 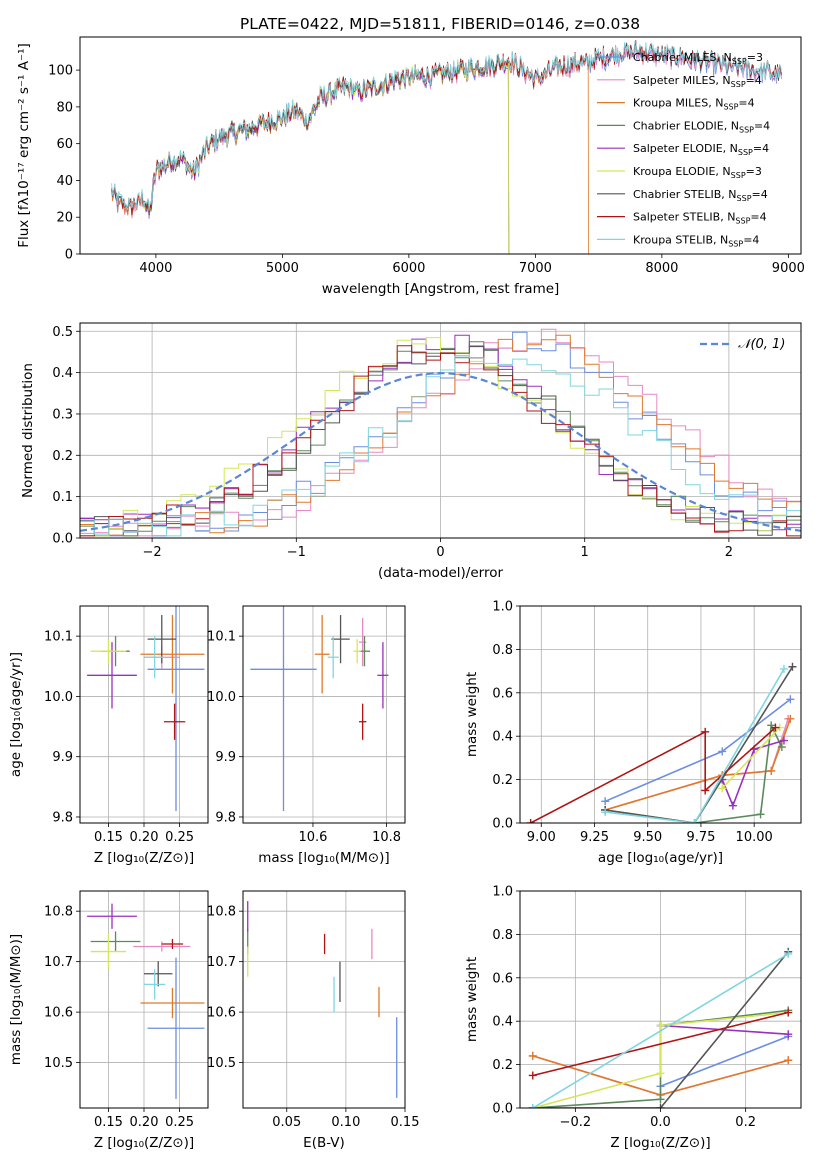 I want to click on y-tick-label: 10.6, so click(x=221, y=1013).